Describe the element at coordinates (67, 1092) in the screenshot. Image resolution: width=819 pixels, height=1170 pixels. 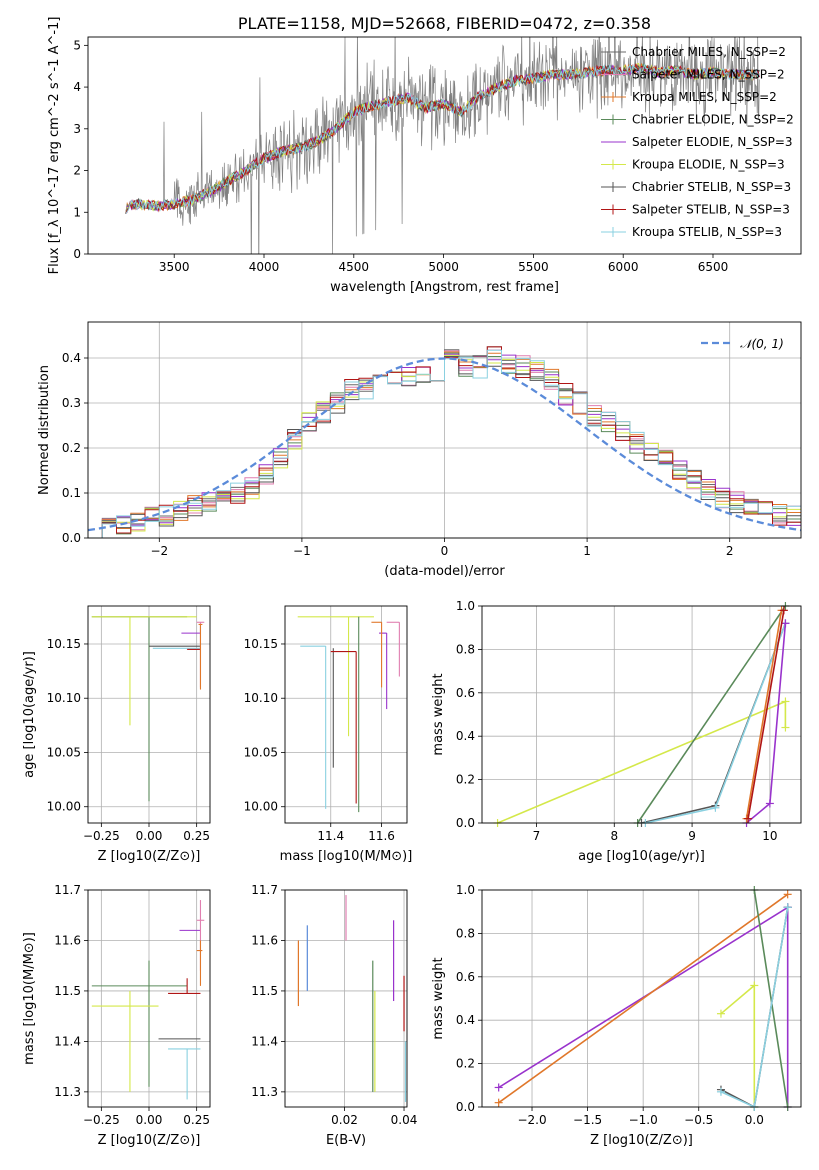
I see `y-tick-label: 11.3` at that location.